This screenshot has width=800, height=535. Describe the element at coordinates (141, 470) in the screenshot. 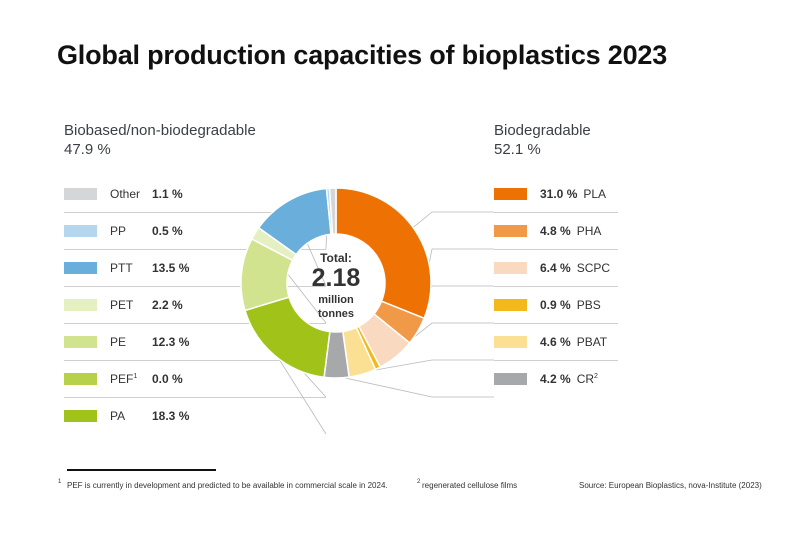

I see `footnote-divider` at that location.